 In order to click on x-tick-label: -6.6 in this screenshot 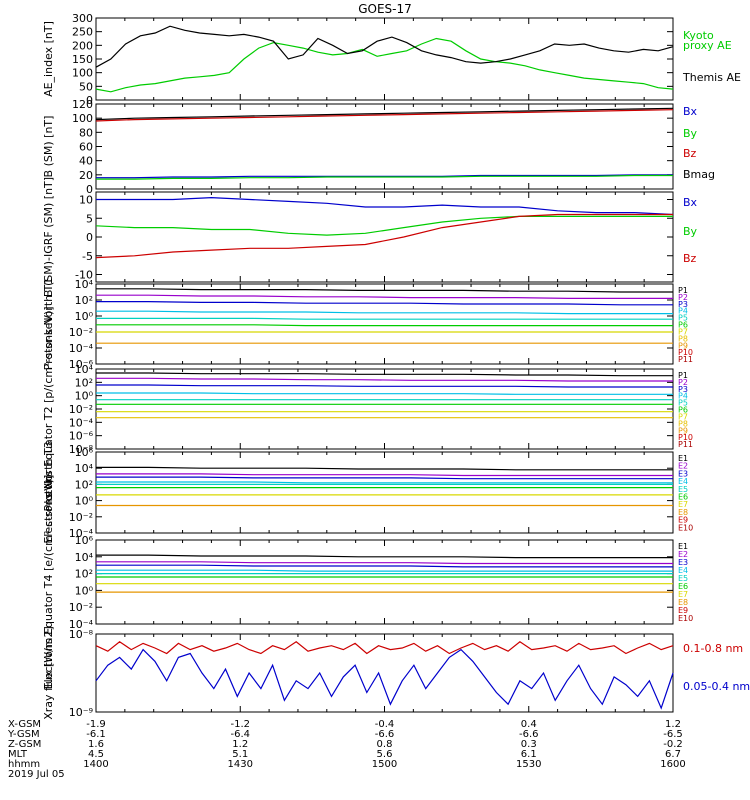, I will do `click(529, 734)`.